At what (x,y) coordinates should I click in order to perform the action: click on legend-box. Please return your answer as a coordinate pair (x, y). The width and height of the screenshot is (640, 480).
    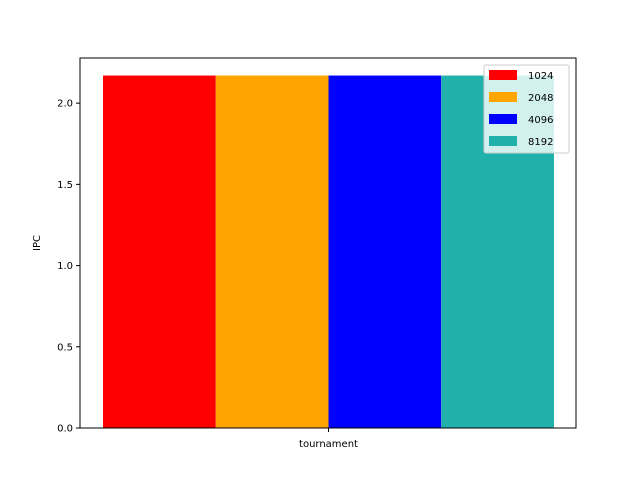
    Looking at the image, I should click on (526, 109).